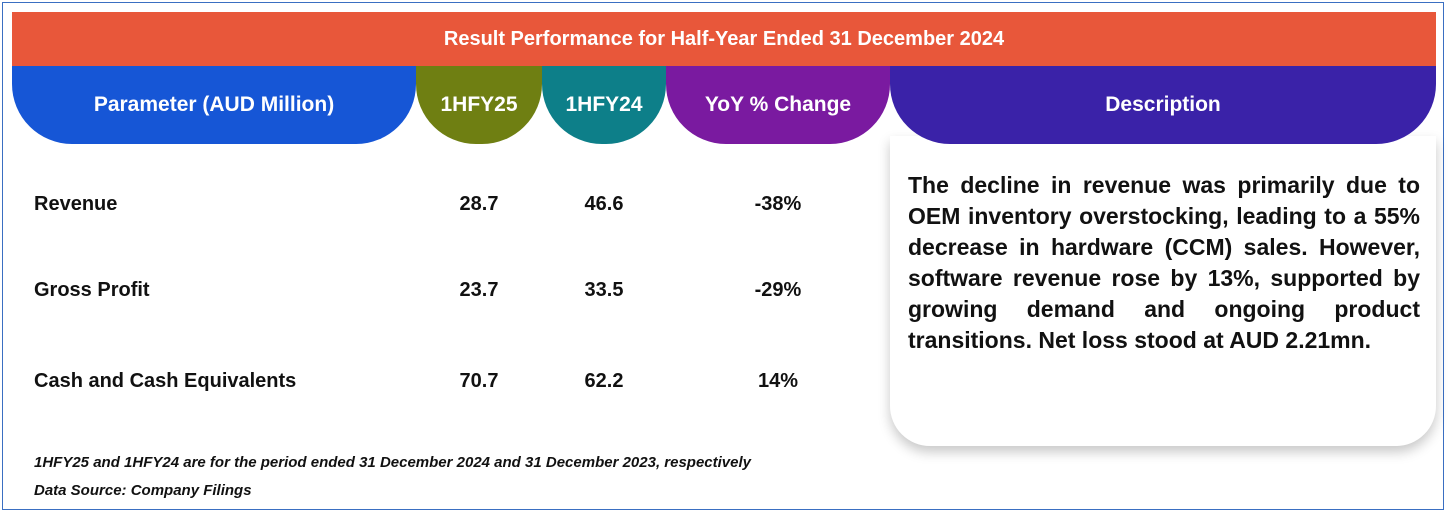 The width and height of the screenshot is (1448, 514). What do you see at coordinates (451, 291) in the screenshot?
I see `table-row: Gross Profit 23.7 33.5 -29%` at bounding box center [451, 291].